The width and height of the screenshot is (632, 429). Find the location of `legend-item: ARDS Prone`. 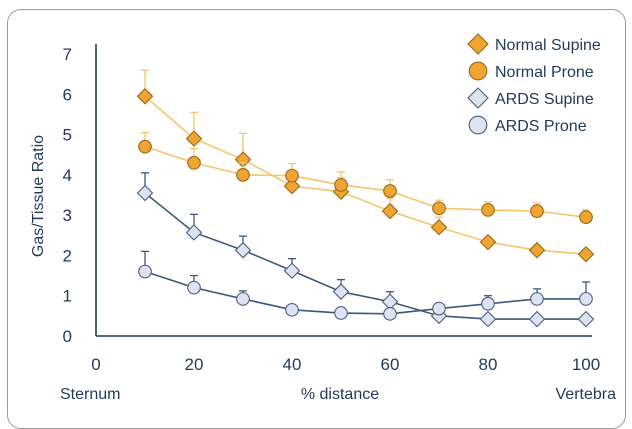

legend-item: ARDS Prone is located at coordinates (527, 125).